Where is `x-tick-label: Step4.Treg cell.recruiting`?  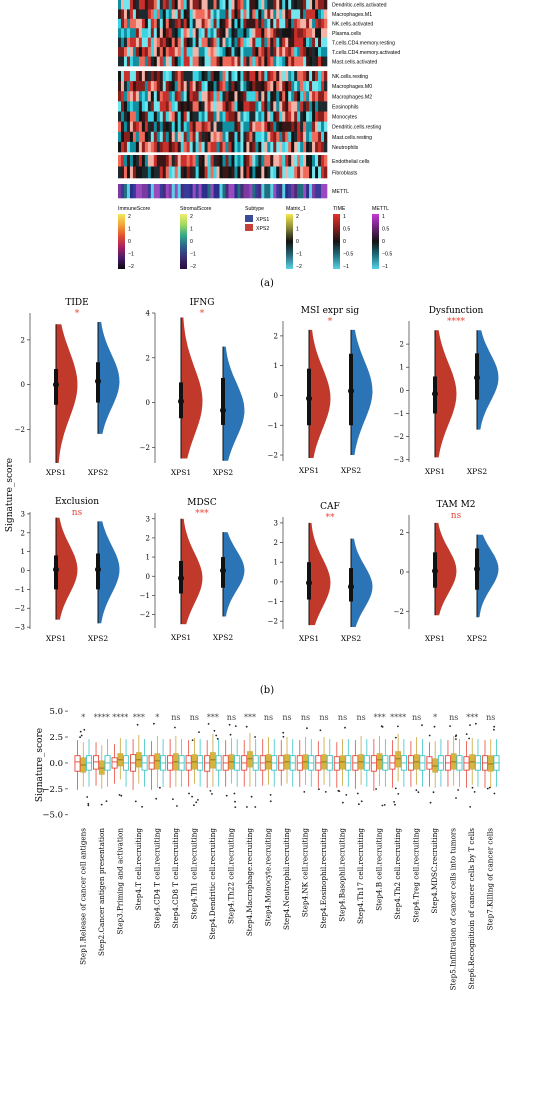 x-tick-label: Step4.Treg cell.recruiting is located at coordinates (416, 875).